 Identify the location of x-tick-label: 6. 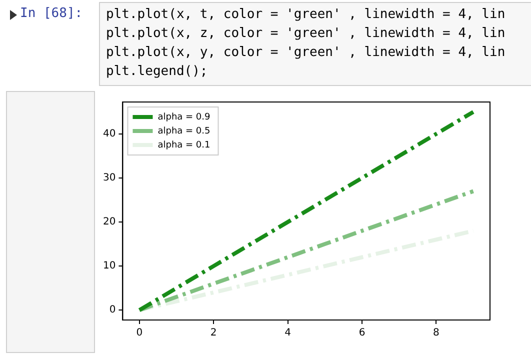
(362, 333).